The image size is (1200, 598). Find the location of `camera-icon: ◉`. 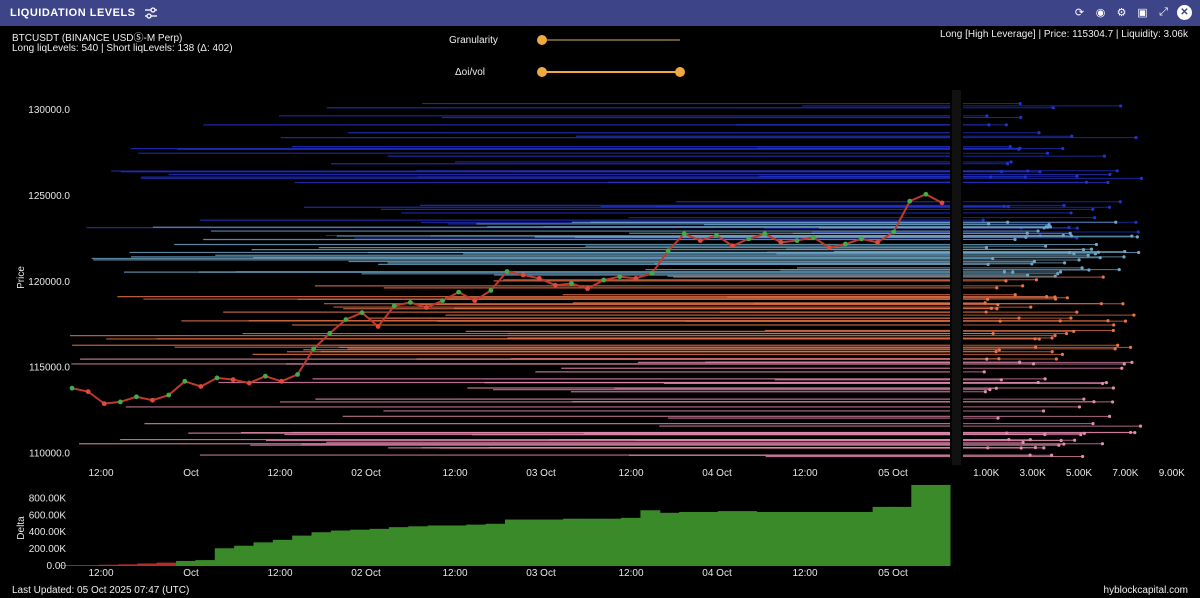

camera-icon: ◉ is located at coordinates (1100, 13).